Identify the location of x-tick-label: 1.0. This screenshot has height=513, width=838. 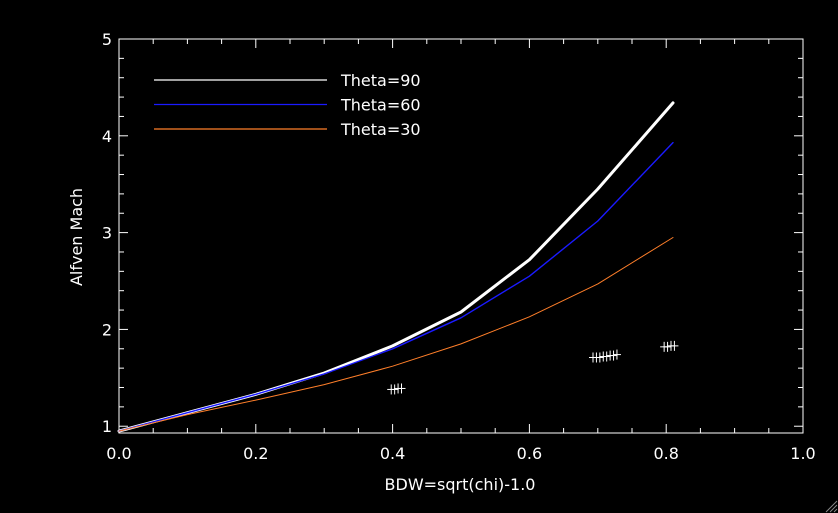
(802, 453).